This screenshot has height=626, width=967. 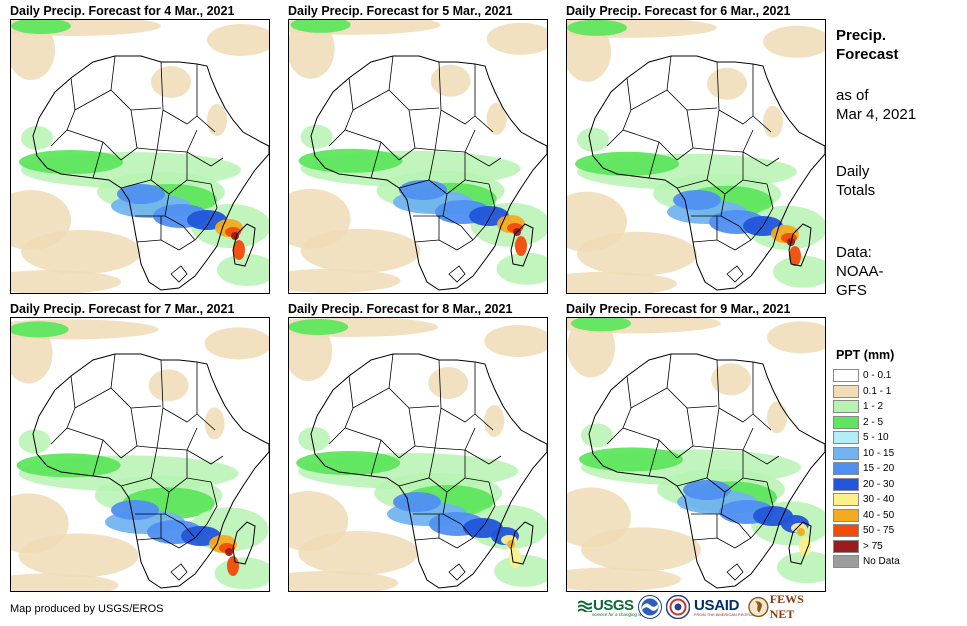 What do you see at coordinates (621, 614) in the screenshot?
I see `usgs-tagline: science for a changing world` at bounding box center [621, 614].